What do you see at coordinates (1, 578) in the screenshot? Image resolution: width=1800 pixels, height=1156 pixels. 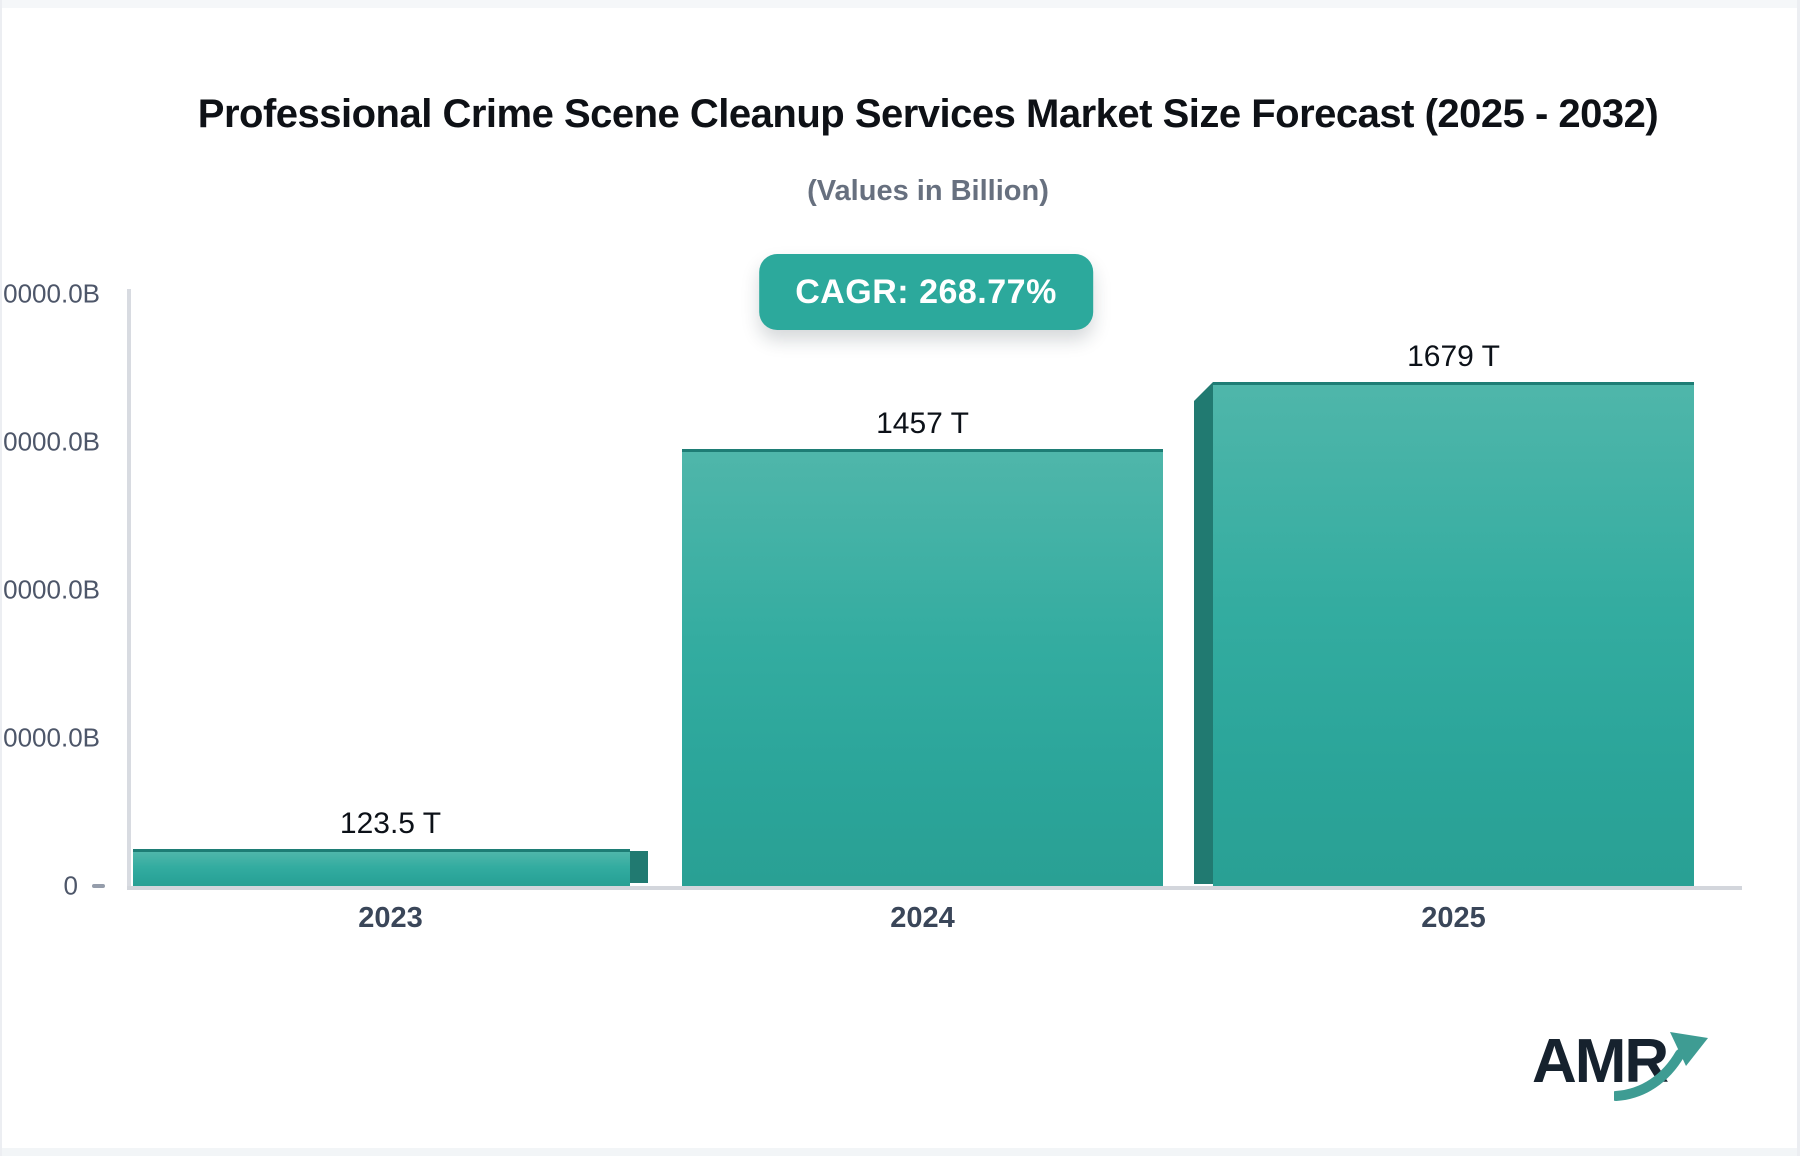 I see `left-edge-line` at bounding box center [1, 578].